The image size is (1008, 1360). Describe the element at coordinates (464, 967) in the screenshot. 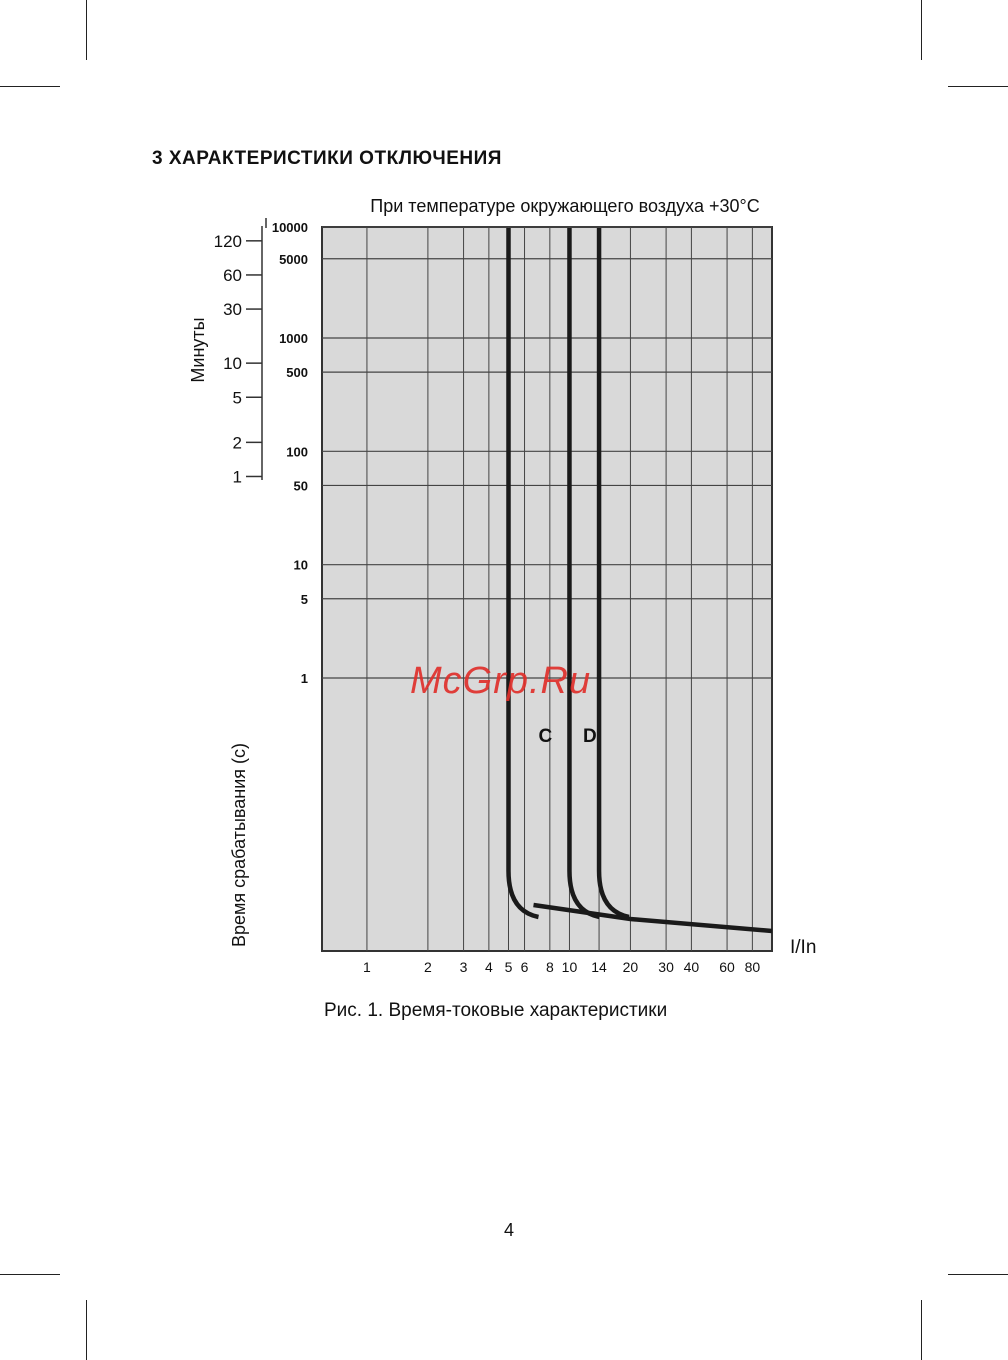

I see `x-tick-label: 3` at that location.